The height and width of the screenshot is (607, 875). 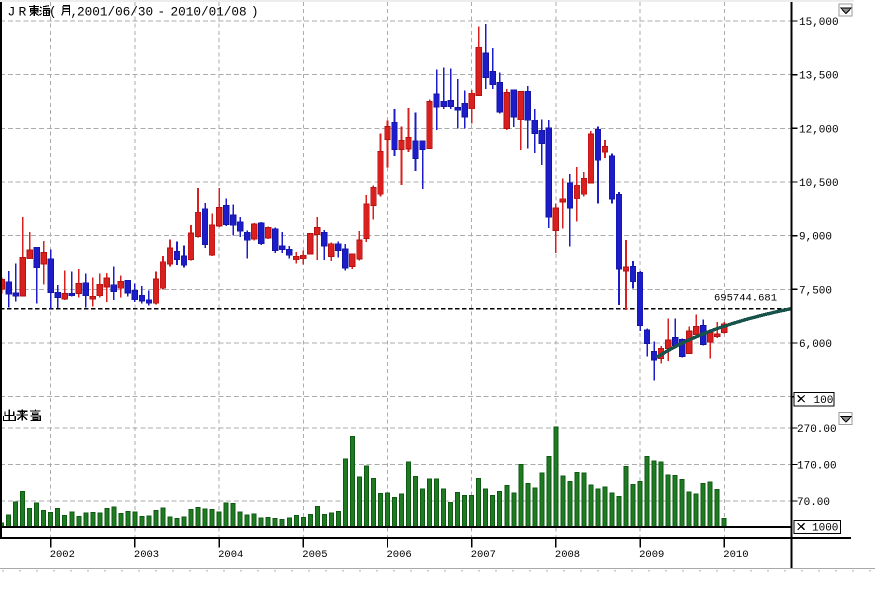 I want to click on svg-text: 695744.681, so click(x=745, y=299).